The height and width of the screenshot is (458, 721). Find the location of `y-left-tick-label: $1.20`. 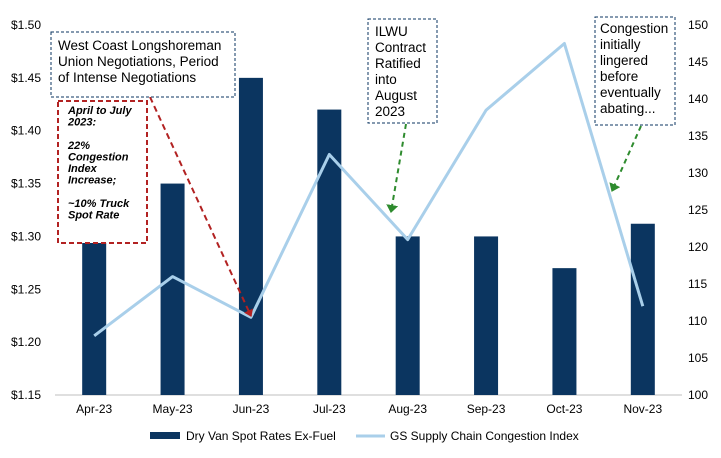

y-left-tick-label: $1.20 is located at coordinates (26, 342).